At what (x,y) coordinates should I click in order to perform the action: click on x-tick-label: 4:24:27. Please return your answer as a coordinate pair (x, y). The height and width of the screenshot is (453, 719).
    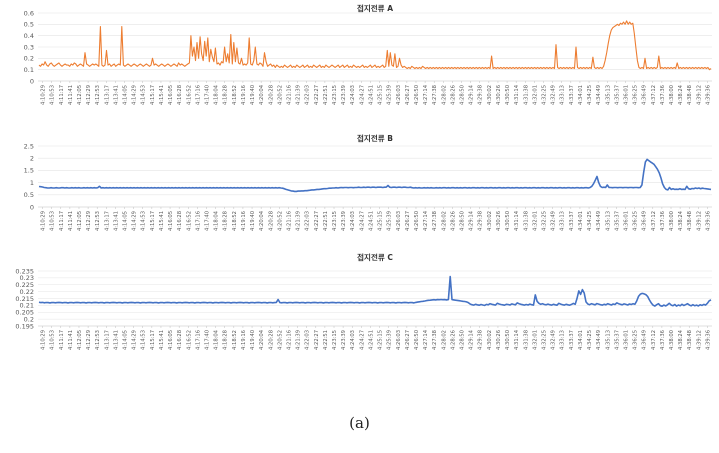
    Looking at the image, I should click on (362, 340).